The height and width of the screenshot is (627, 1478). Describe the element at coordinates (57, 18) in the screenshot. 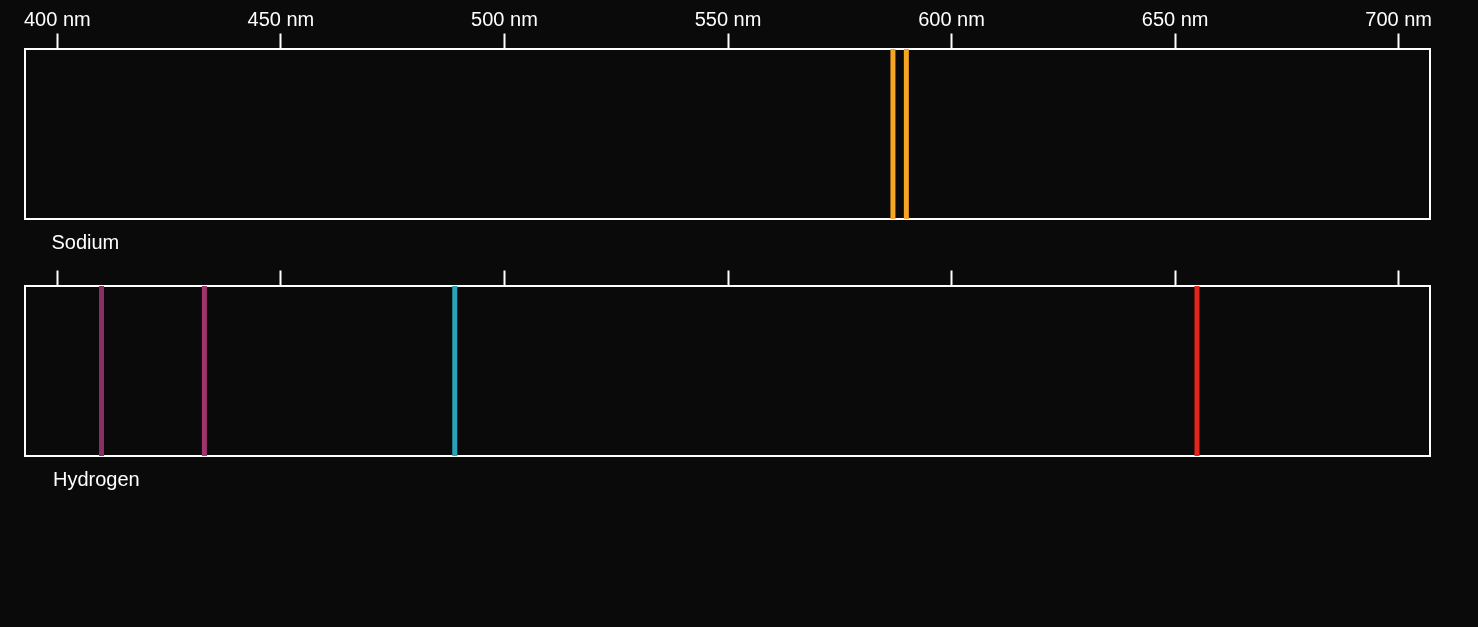

I see `x-tick-label: 400 nm` at that location.